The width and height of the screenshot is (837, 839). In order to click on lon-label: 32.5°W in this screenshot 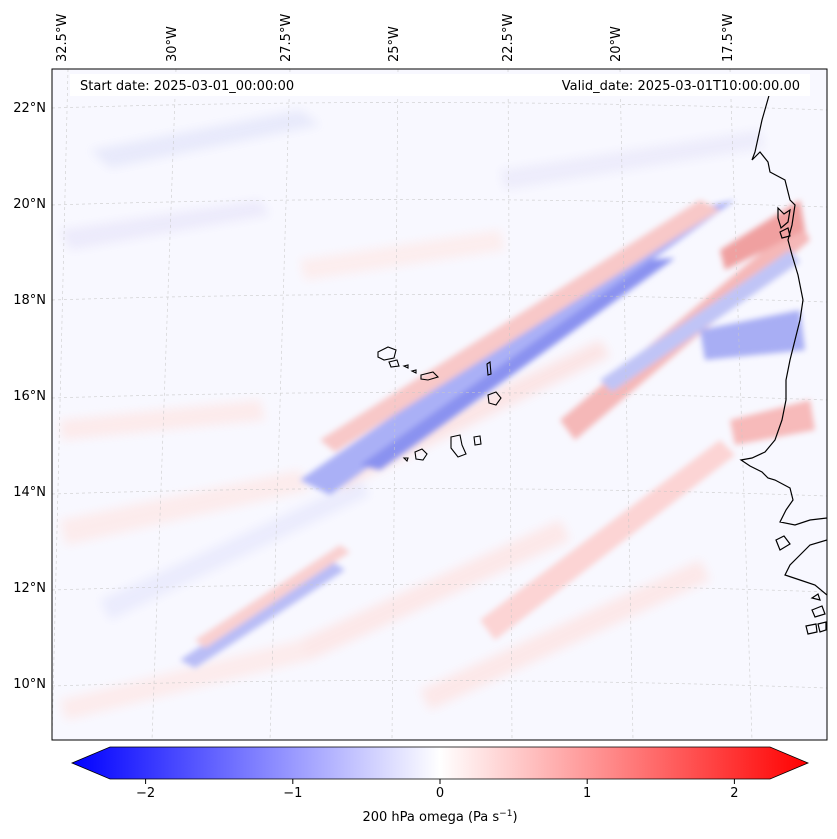, I will do `click(62, 38)`.